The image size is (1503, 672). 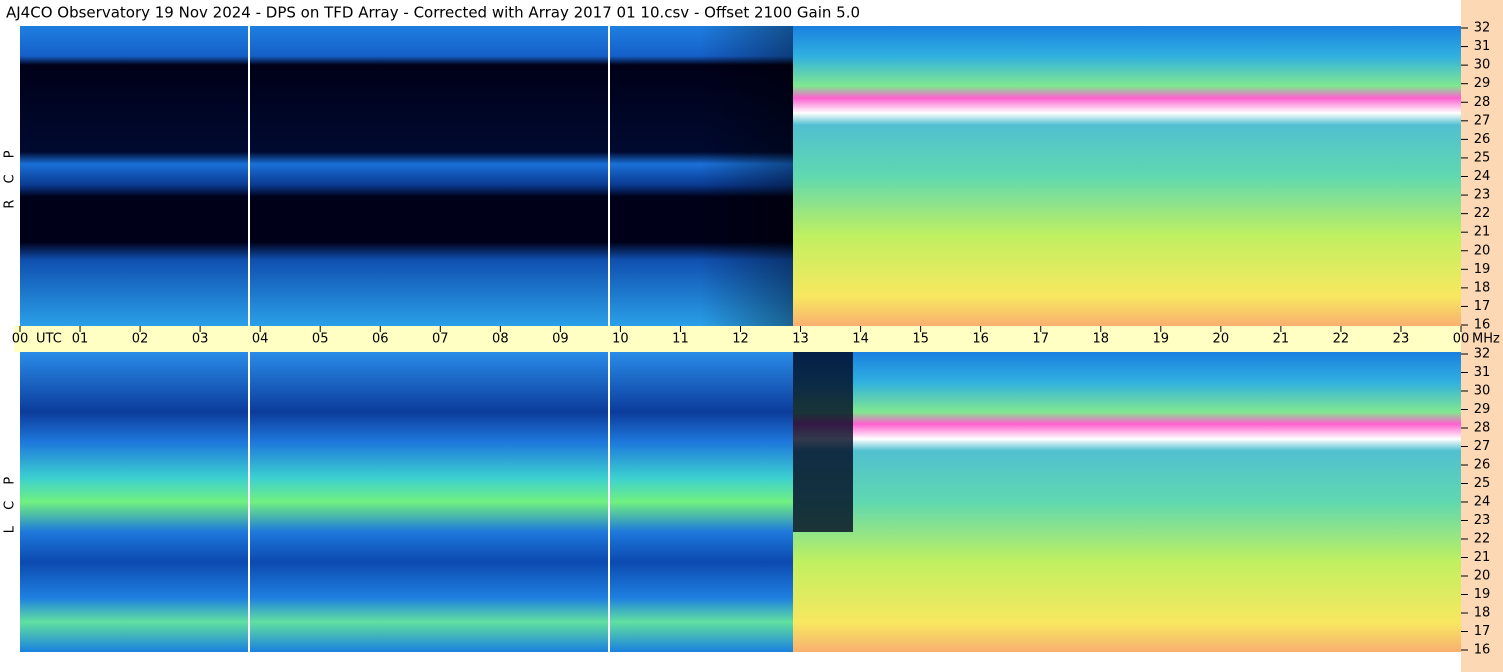 What do you see at coordinates (1341, 339) in the screenshot?
I see `x-tick-label: 22` at bounding box center [1341, 339].